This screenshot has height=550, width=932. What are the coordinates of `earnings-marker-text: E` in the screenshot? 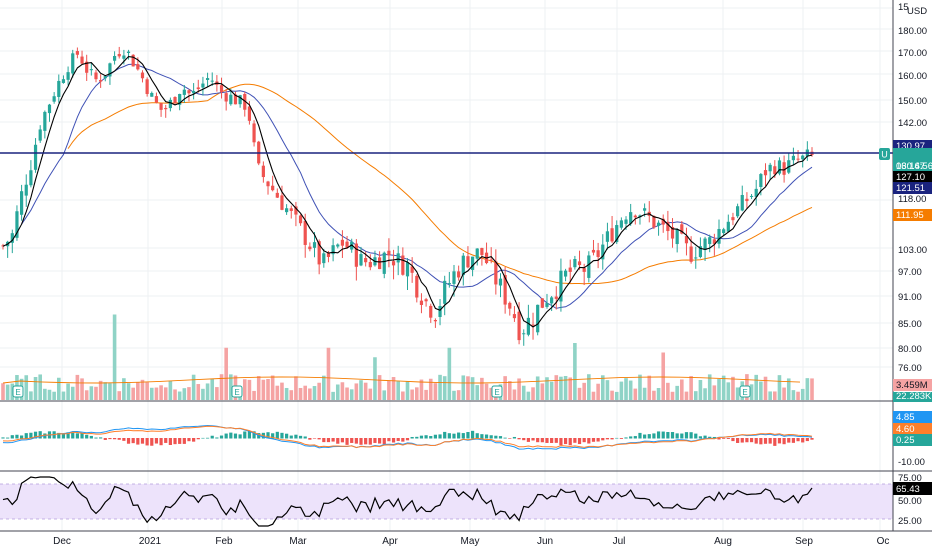 It's located at (236, 392).